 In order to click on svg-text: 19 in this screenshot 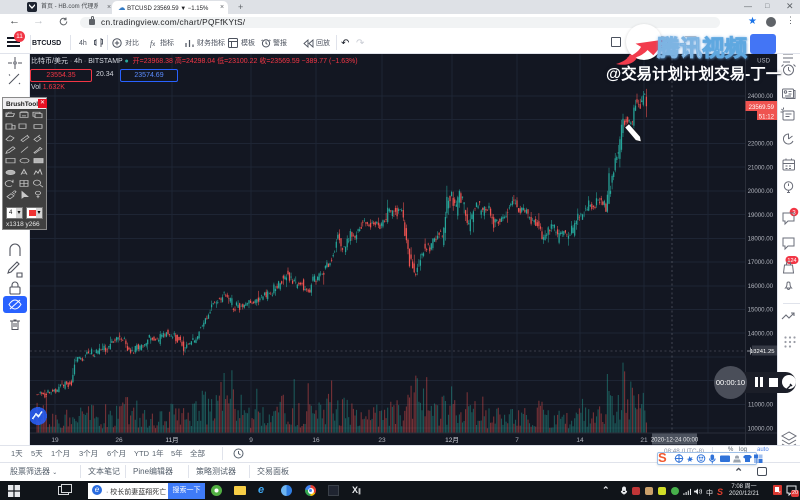, I will do `click(55, 440)`.